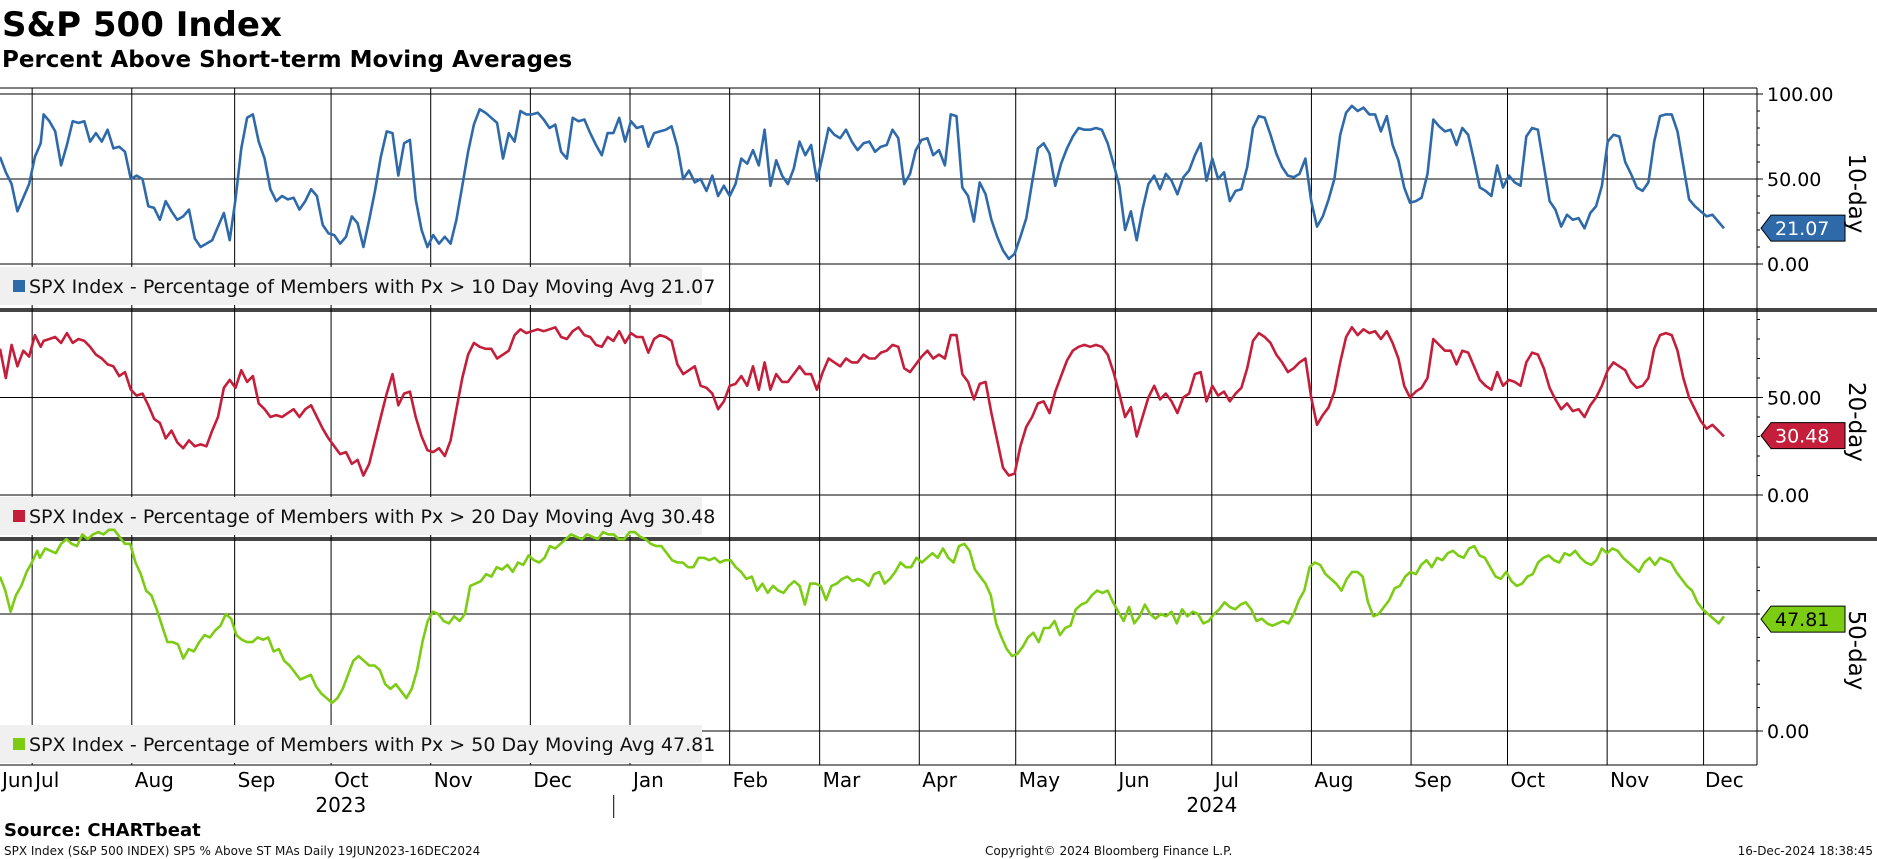  I want to click on last-value-tag: 47.81, so click(1803, 619).